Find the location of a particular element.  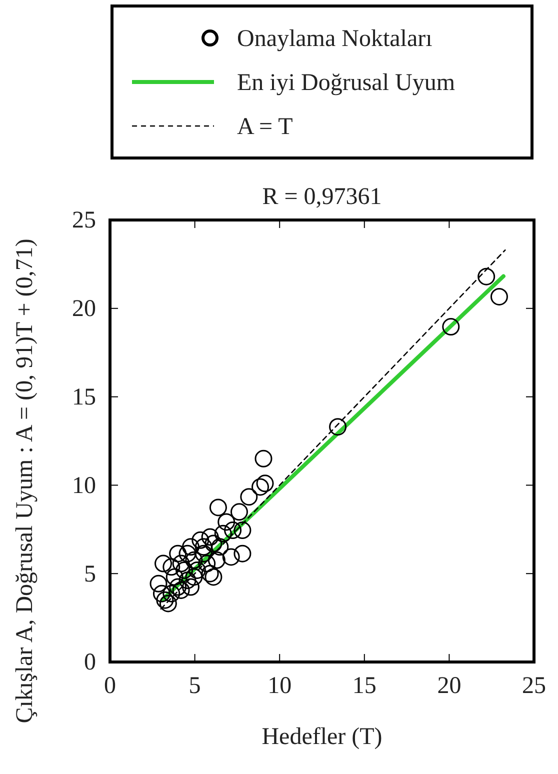

legend-label: A = T is located at coordinates (265, 127).